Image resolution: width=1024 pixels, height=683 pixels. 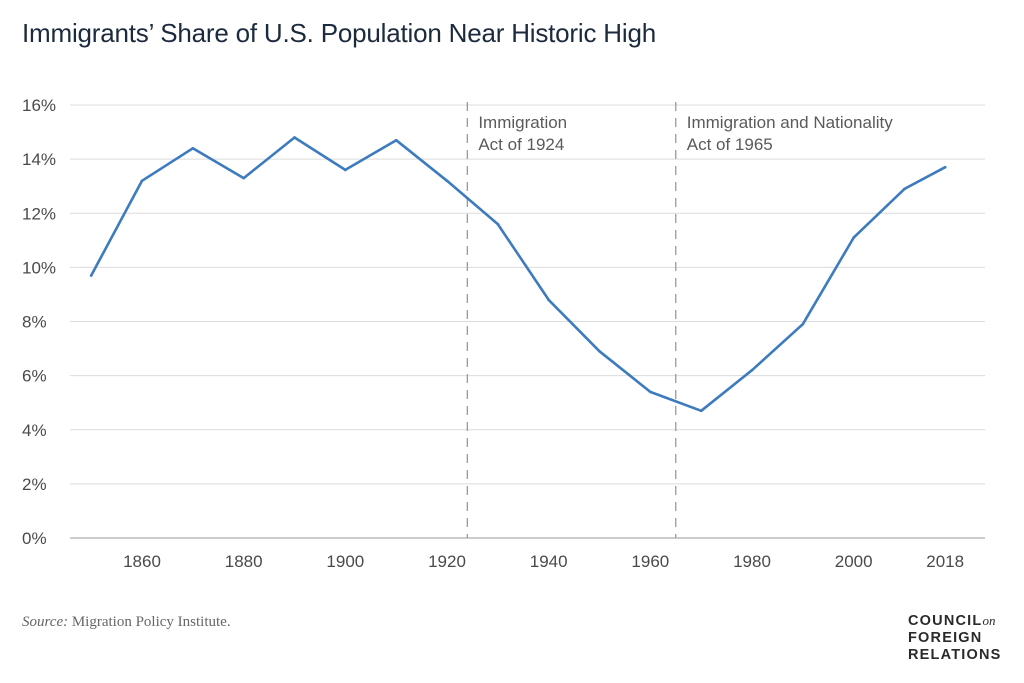 What do you see at coordinates (521, 144) in the screenshot?
I see `annotation-label: Act of 1924` at bounding box center [521, 144].